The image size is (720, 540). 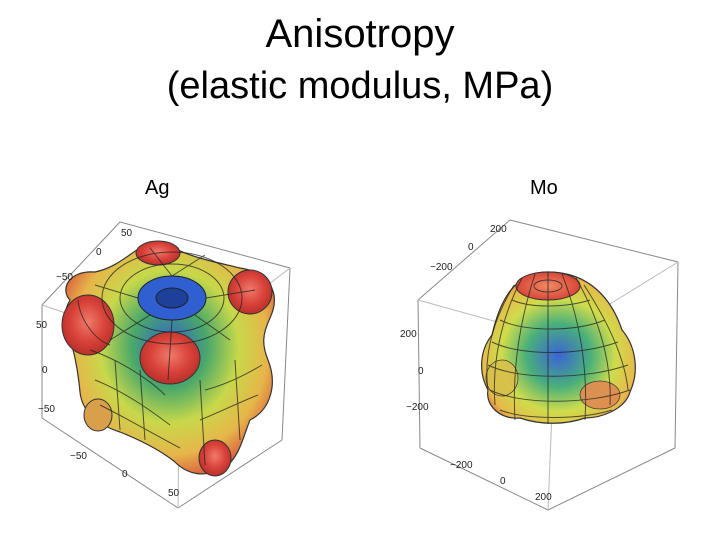 I want to click on ag-surface, so click(x=168, y=358).